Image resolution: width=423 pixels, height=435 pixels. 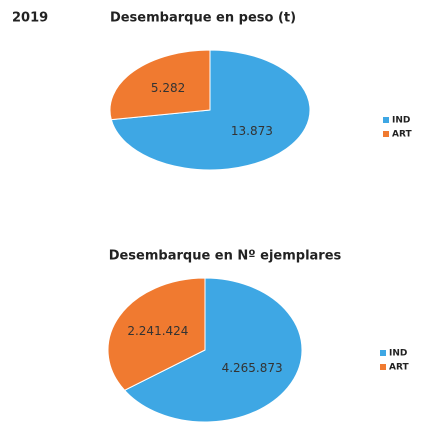 What do you see at coordinates (225, 256) in the screenshot?
I see `chart-title: Desembarque en Nº ejemplares` at bounding box center [225, 256].